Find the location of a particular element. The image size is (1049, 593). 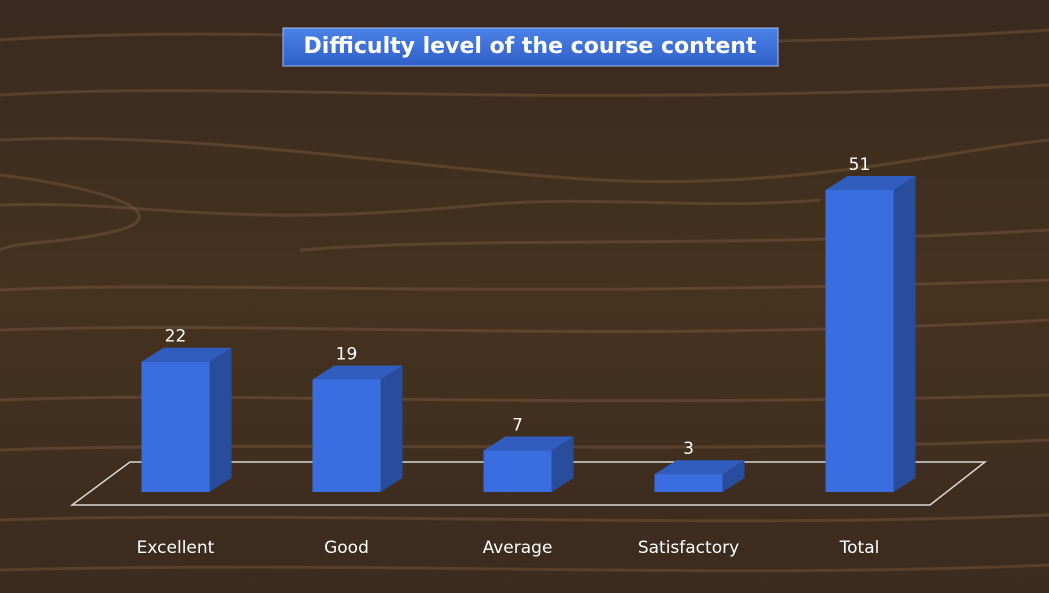

chart-title: Difficulty level of the course content is located at coordinates (530, 46).